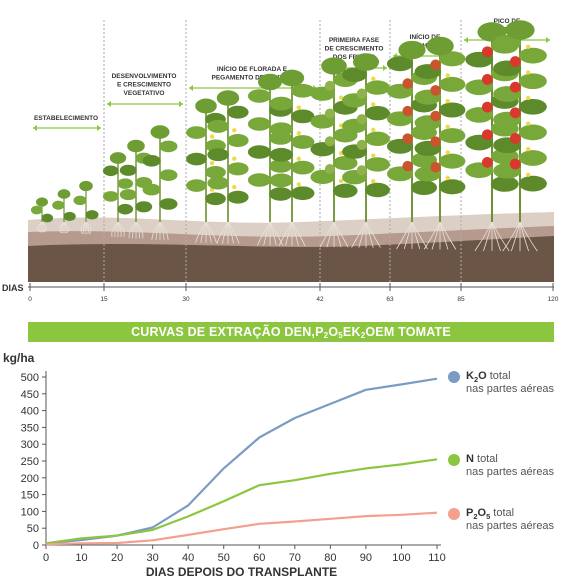 The width and height of the screenshot is (567, 583). Describe the element at coordinates (30, 445) in the screenshot. I see `y-tick-label-6: 300` at that location.